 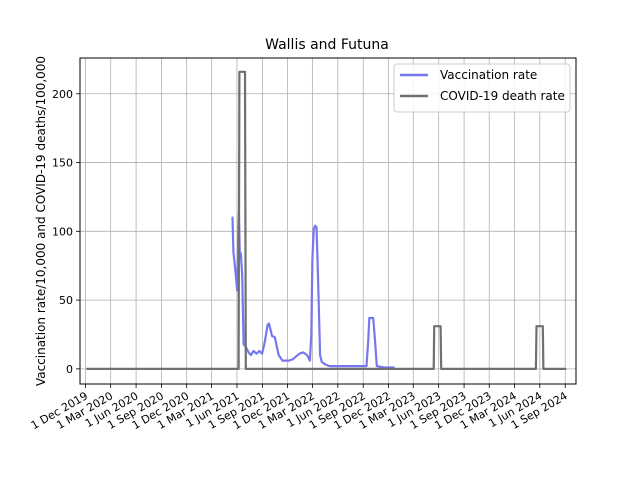 What do you see at coordinates (327, 45) in the screenshot?
I see `chart-title: Wallis and Futuna` at bounding box center [327, 45].